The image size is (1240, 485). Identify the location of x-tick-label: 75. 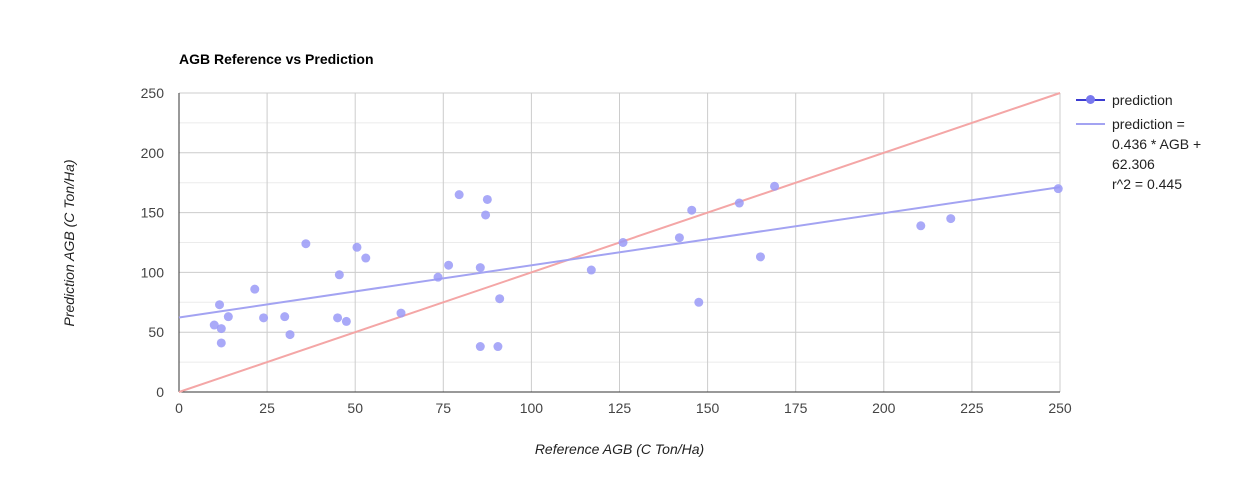
(444, 408).